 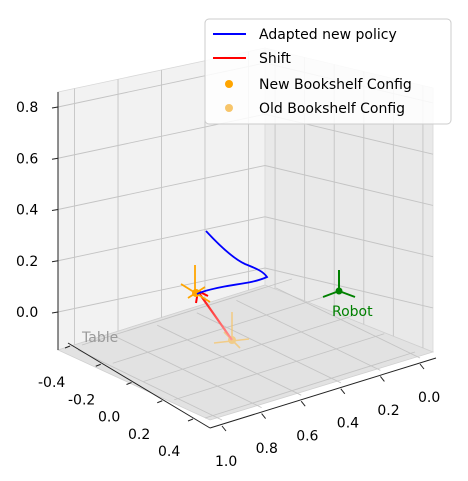 What do you see at coordinates (332, 109) in the screenshot?
I see `svg-text: Old Bookshelf Config` at bounding box center [332, 109].